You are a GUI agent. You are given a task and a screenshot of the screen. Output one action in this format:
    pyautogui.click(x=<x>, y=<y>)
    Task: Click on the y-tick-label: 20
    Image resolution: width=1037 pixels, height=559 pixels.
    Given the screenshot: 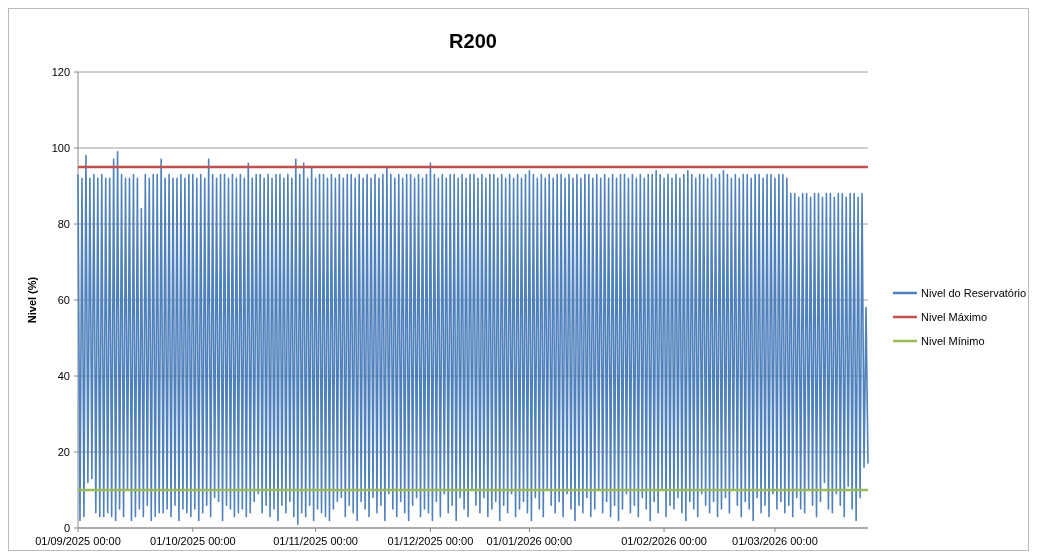 What is the action you would take?
    pyautogui.click(x=63, y=451)
    